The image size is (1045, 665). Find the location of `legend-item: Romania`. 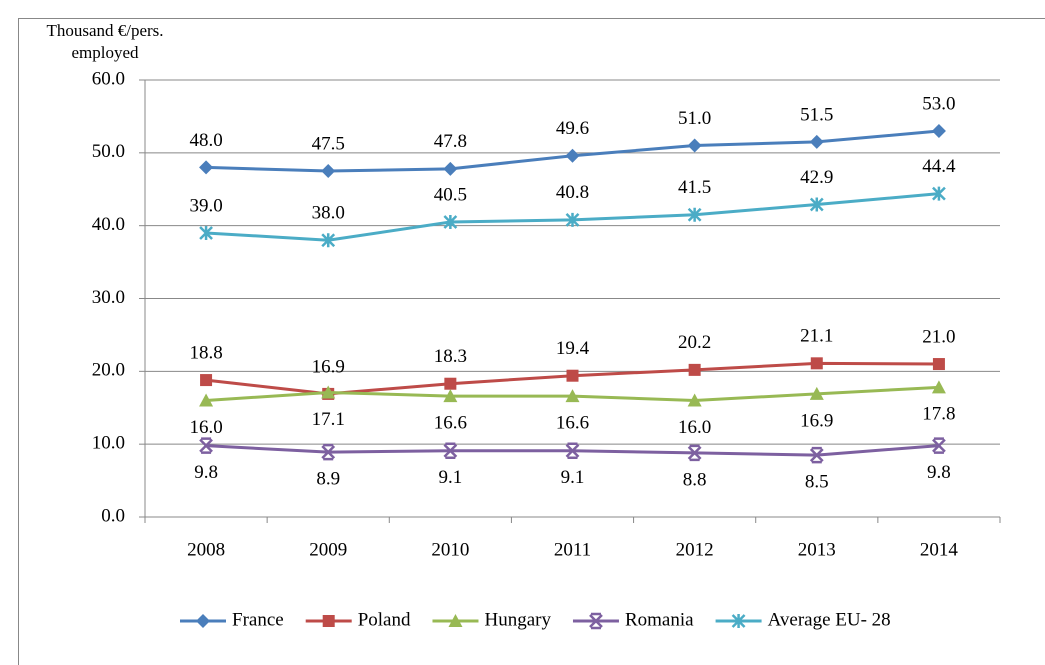

legend-item: Romania is located at coordinates (633, 619).